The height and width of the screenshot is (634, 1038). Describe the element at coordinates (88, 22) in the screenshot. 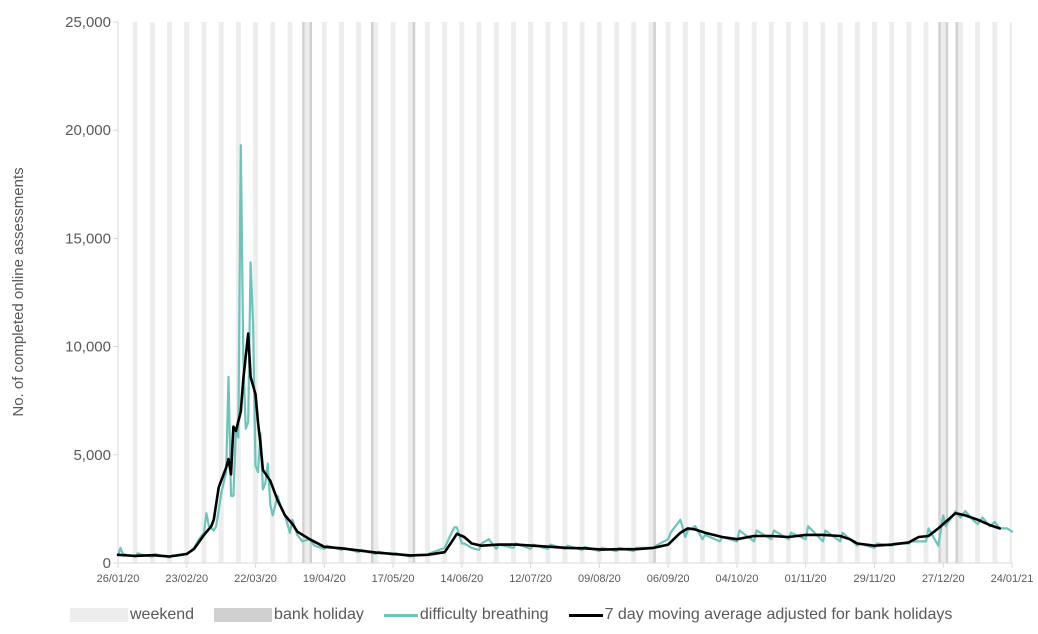

I see `y-tick-label: 25,000` at that location.